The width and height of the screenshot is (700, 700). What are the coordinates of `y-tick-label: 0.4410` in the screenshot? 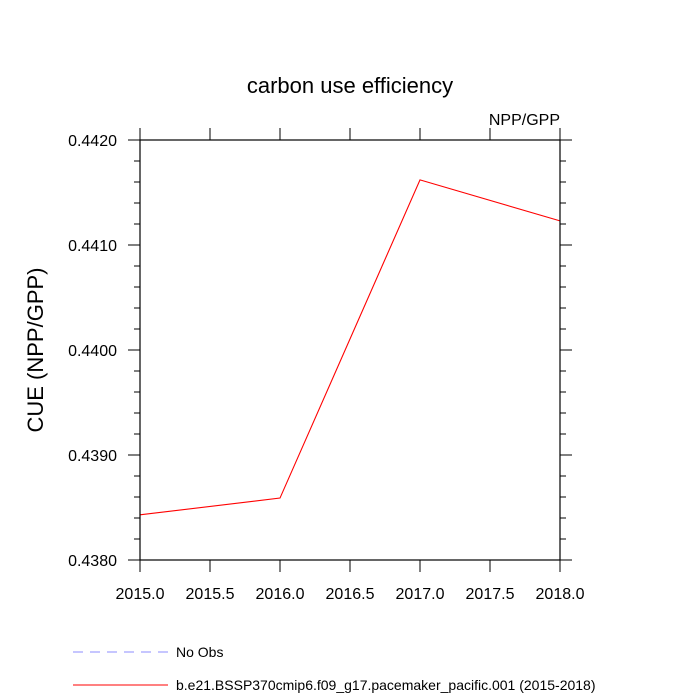 It's located at (92, 246).